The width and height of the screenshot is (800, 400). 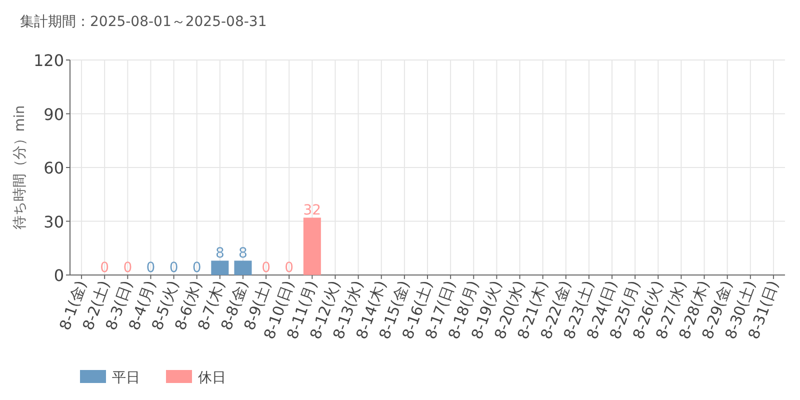 What do you see at coordinates (312, 210) in the screenshot?
I see `data-label: 32` at bounding box center [312, 210].